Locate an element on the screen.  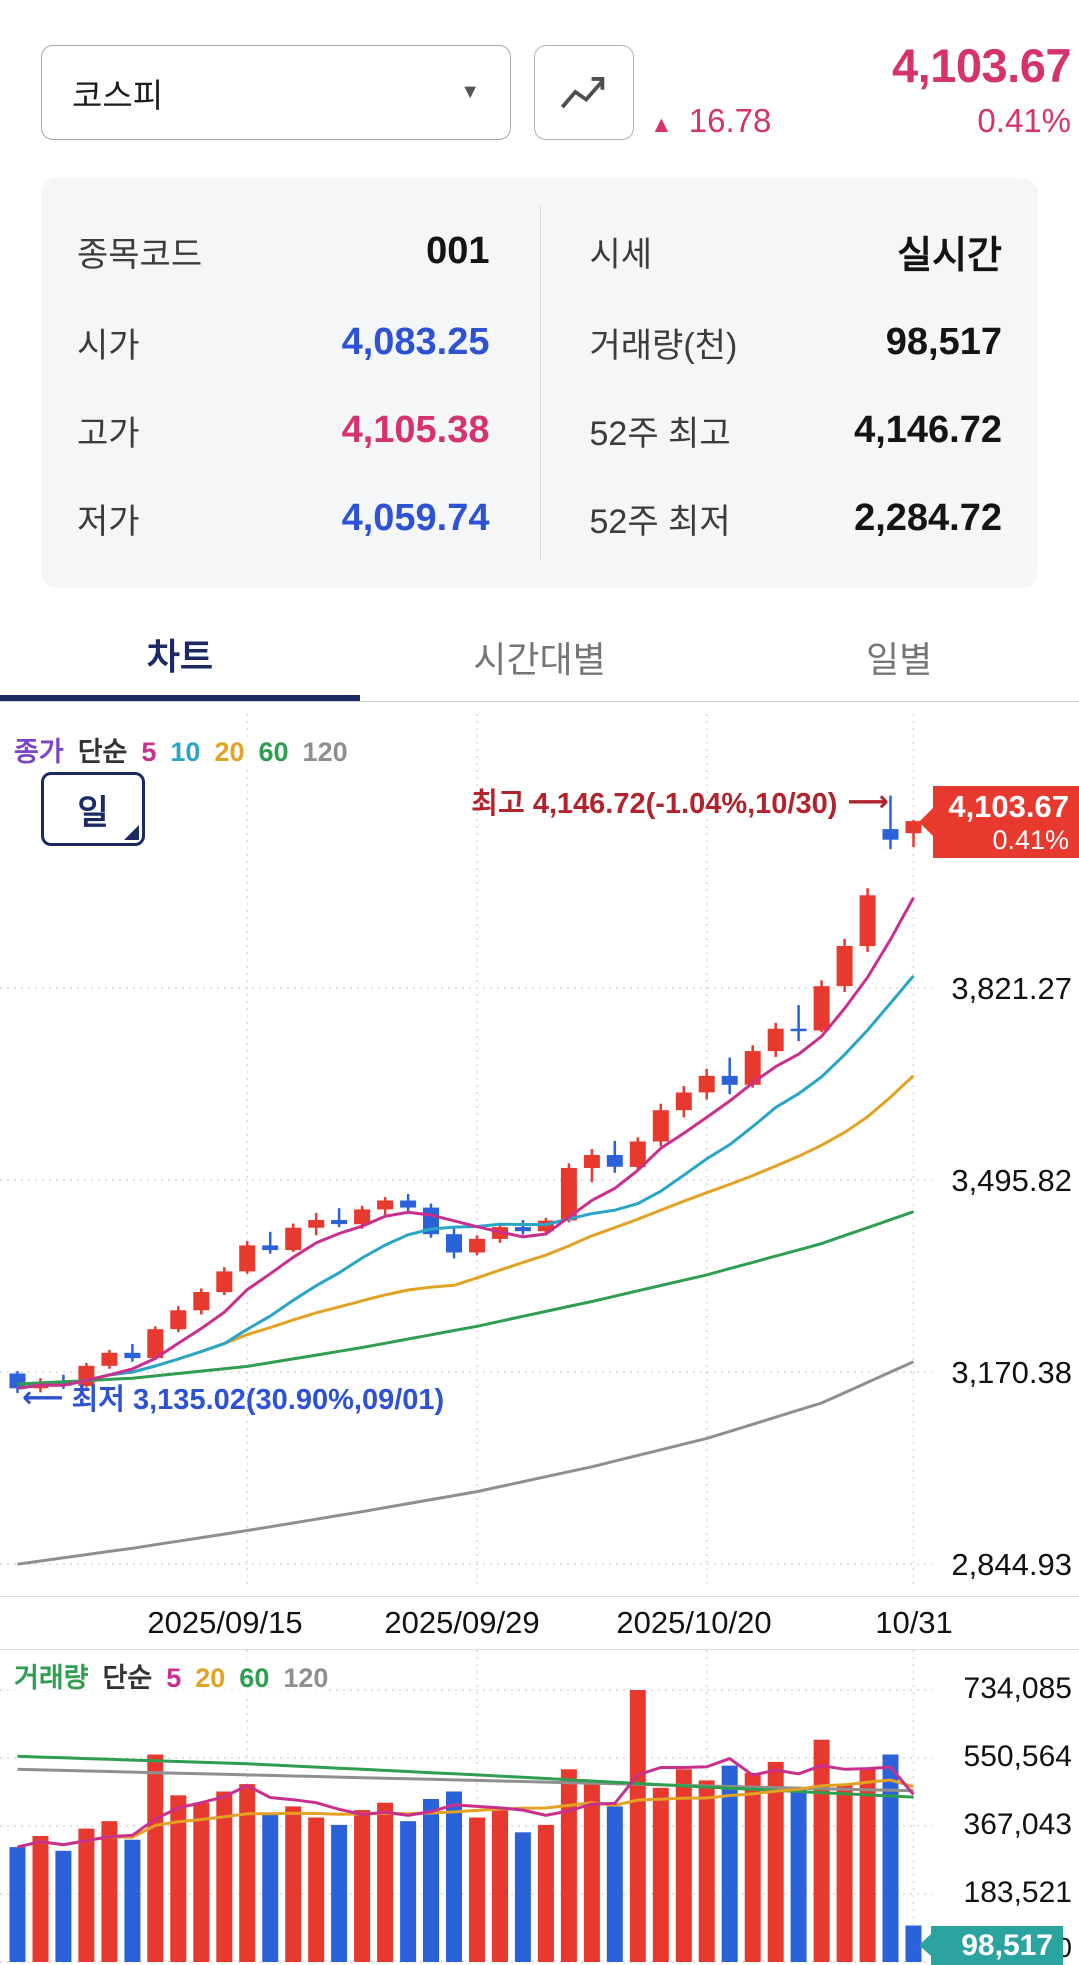
tab-by-time: 시간대별 is located at coordinates (539, 659).